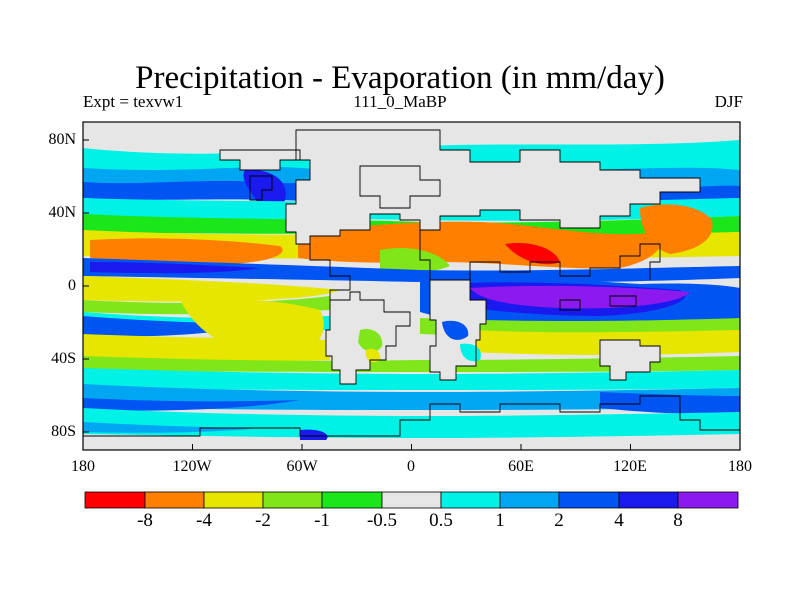  What do you see at coordinates (302, 466) in the screenshot?
I see `x-tick-label: 60W` at bounding box center [302, 466].